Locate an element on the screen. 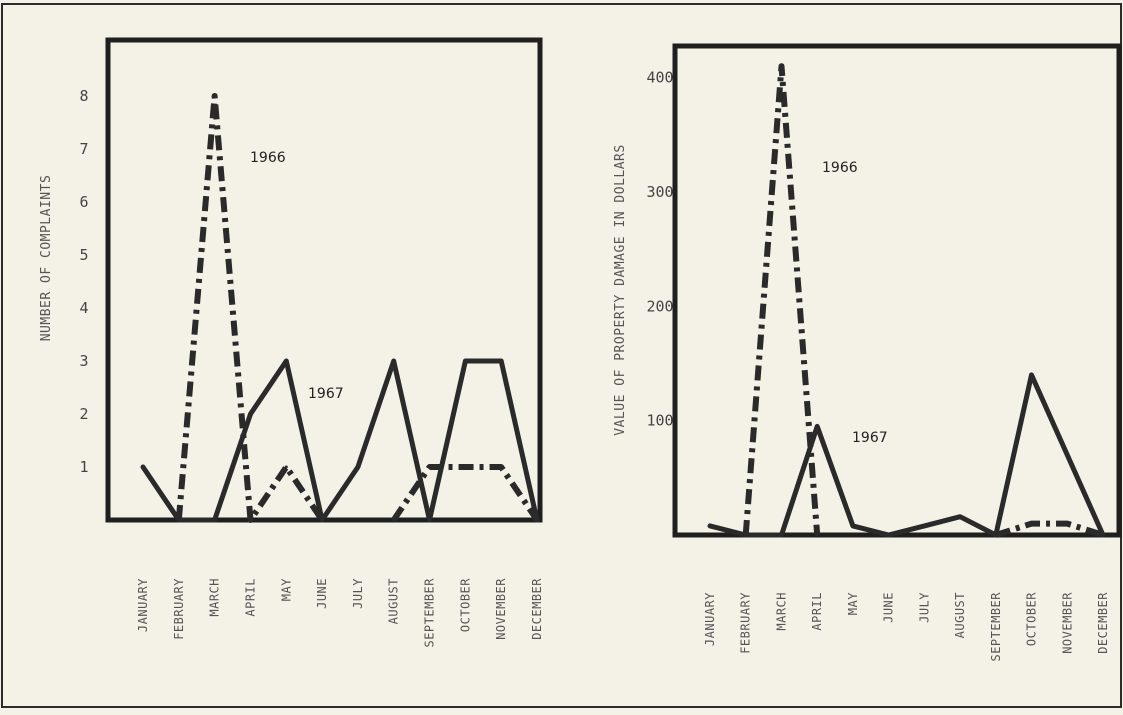  complaints-x-tick-label: MAY is located at coordinates (286, 589).